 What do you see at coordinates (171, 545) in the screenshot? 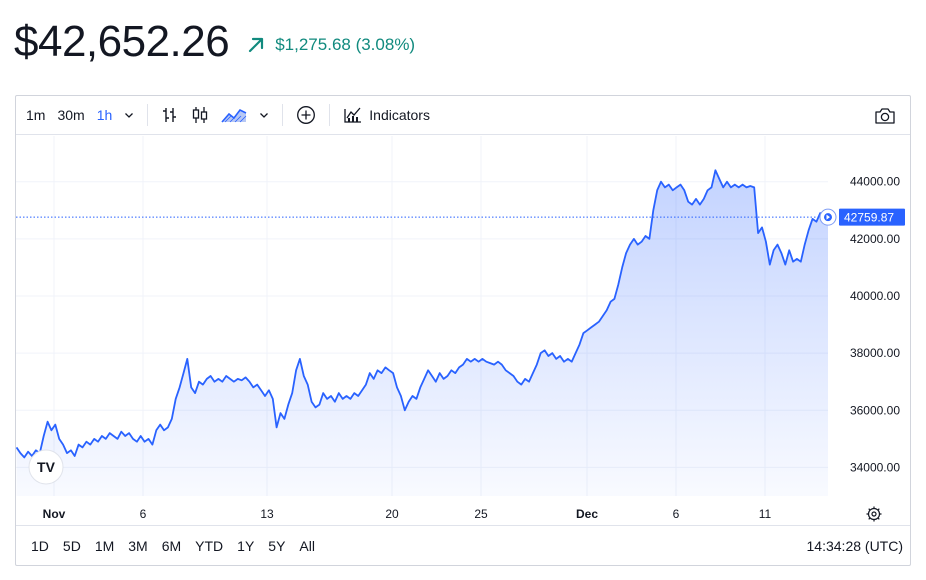
I see `range-6m: 6M` at bounding box center [171, 545].